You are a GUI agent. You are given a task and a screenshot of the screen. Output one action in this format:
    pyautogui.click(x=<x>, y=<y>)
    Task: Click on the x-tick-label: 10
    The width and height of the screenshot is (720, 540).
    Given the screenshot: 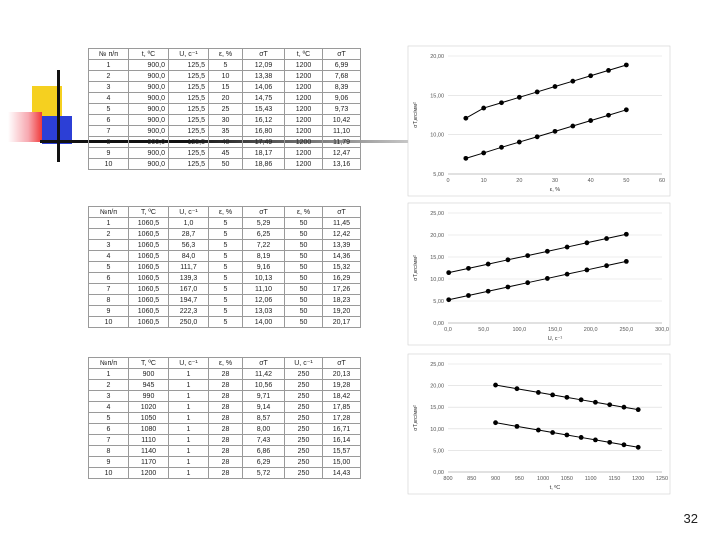 What is the action you would take?
    pyautogui.click(x=484, y=181)
    